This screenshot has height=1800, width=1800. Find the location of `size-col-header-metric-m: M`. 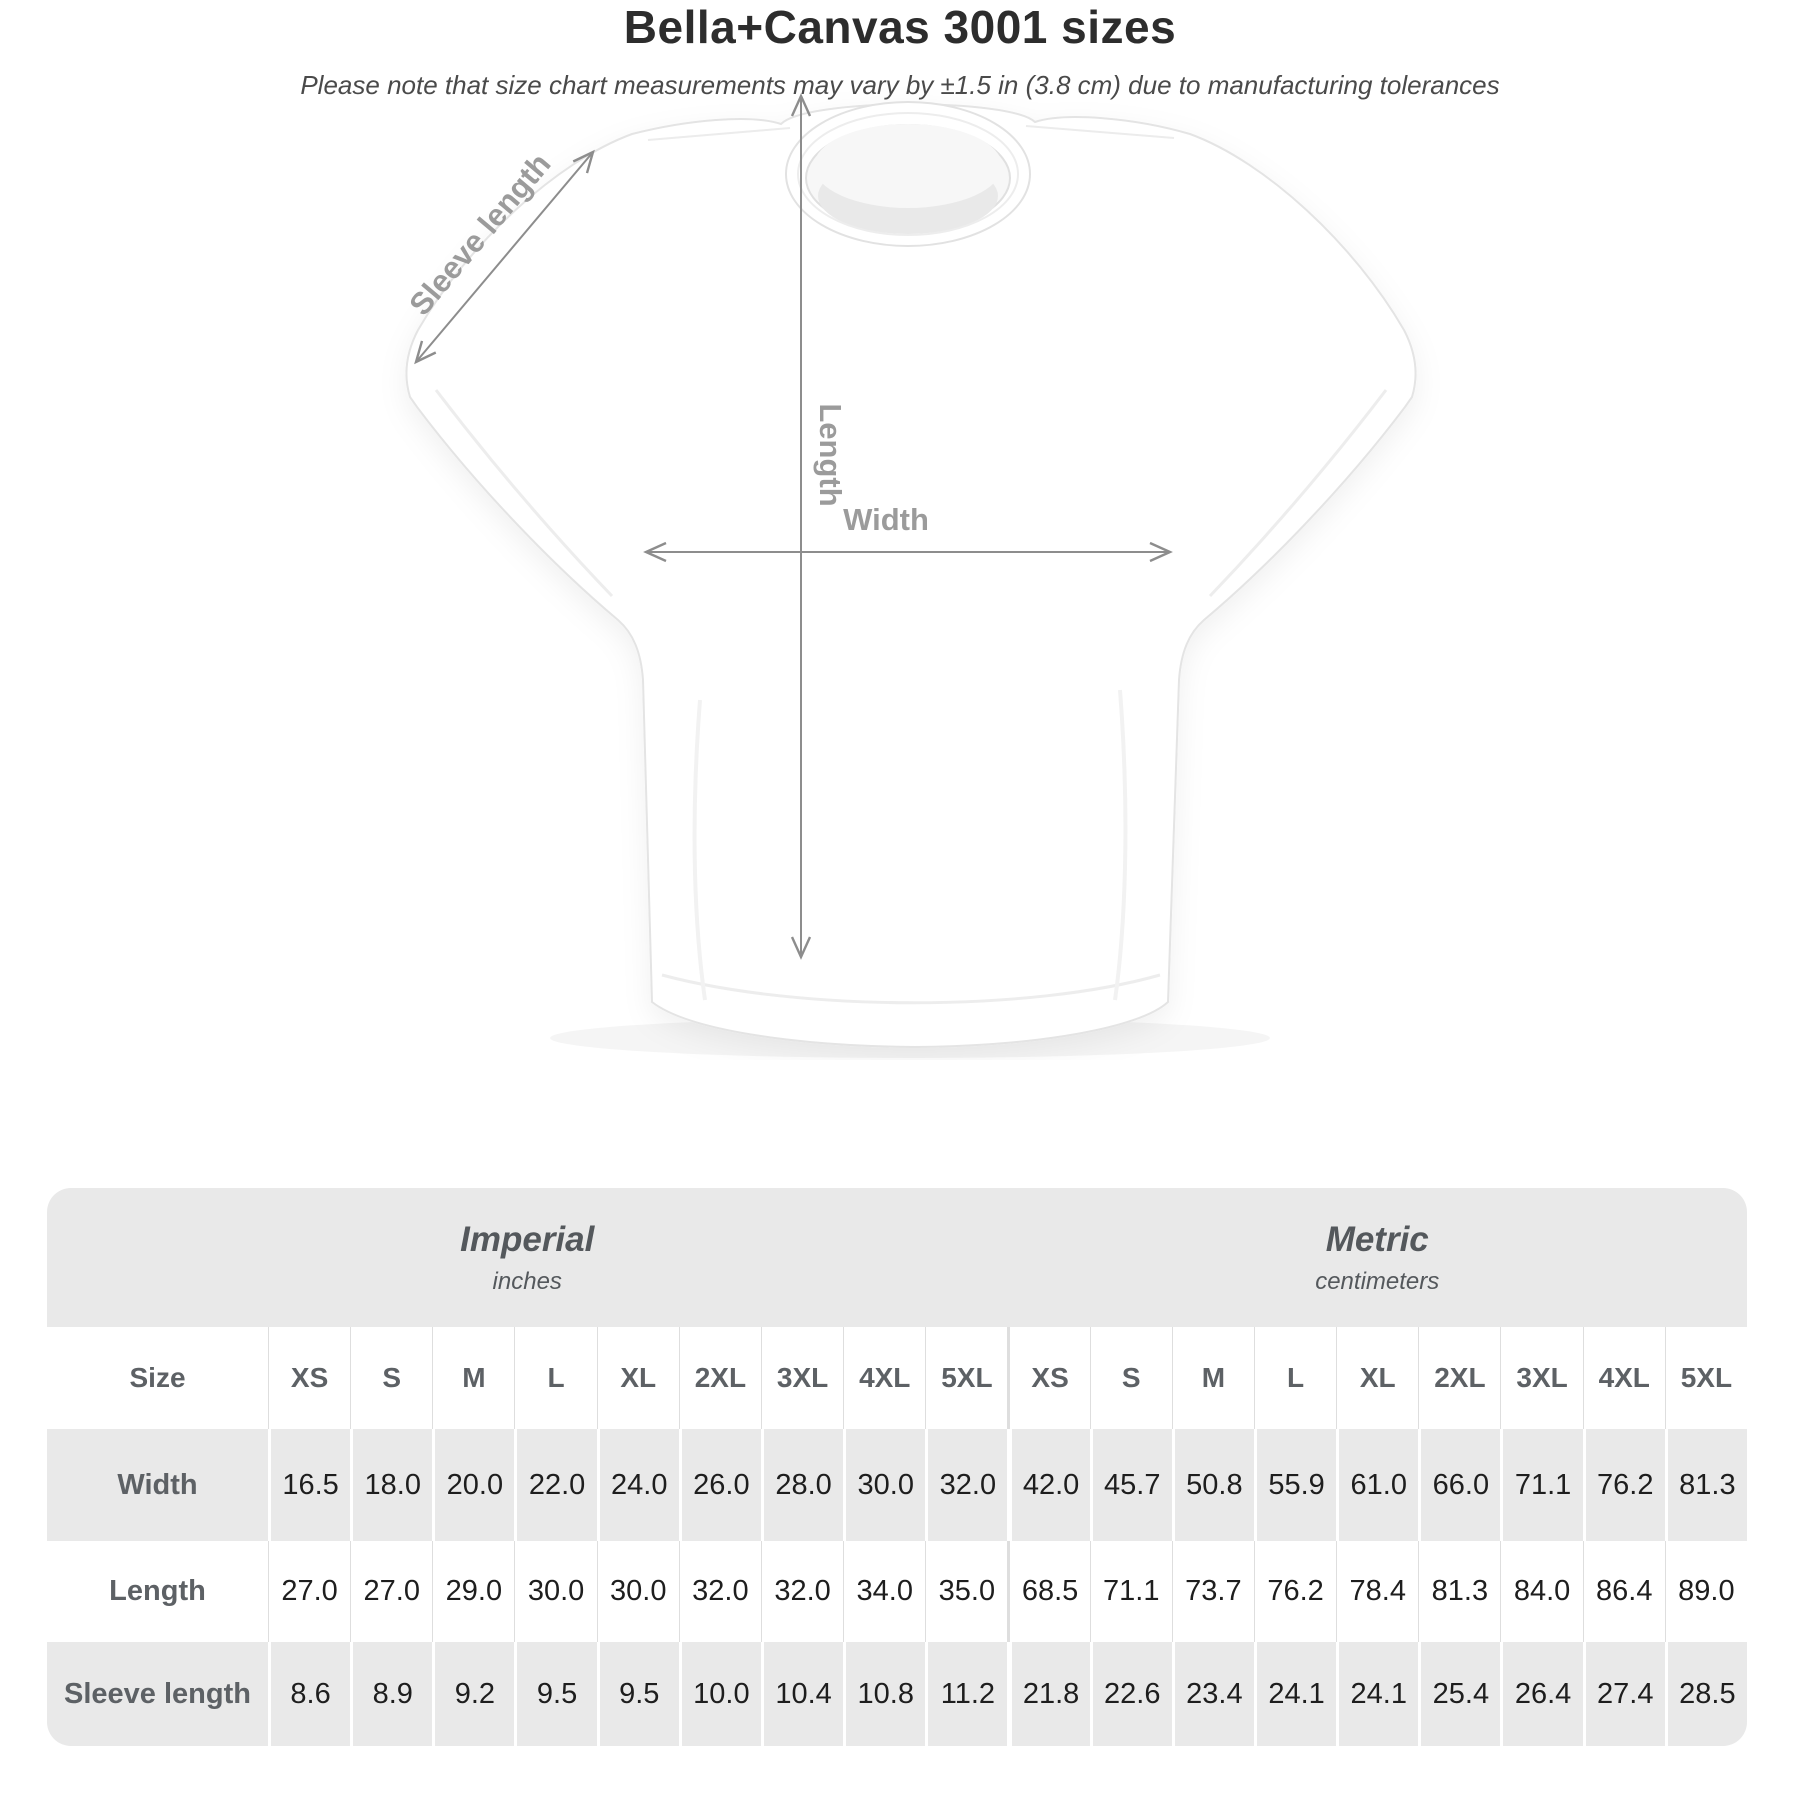

size-col-header-metric-m: M is located at coordinates (1212, 1378).